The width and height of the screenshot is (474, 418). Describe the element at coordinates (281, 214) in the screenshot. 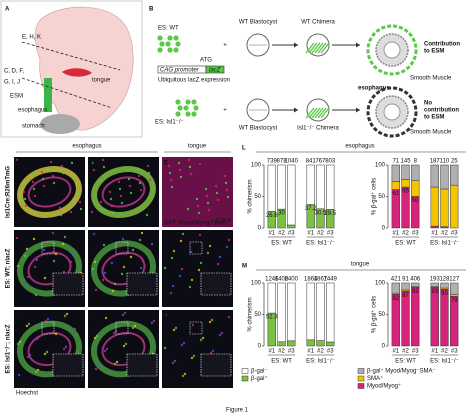

I see `data-label: 30` at that location.